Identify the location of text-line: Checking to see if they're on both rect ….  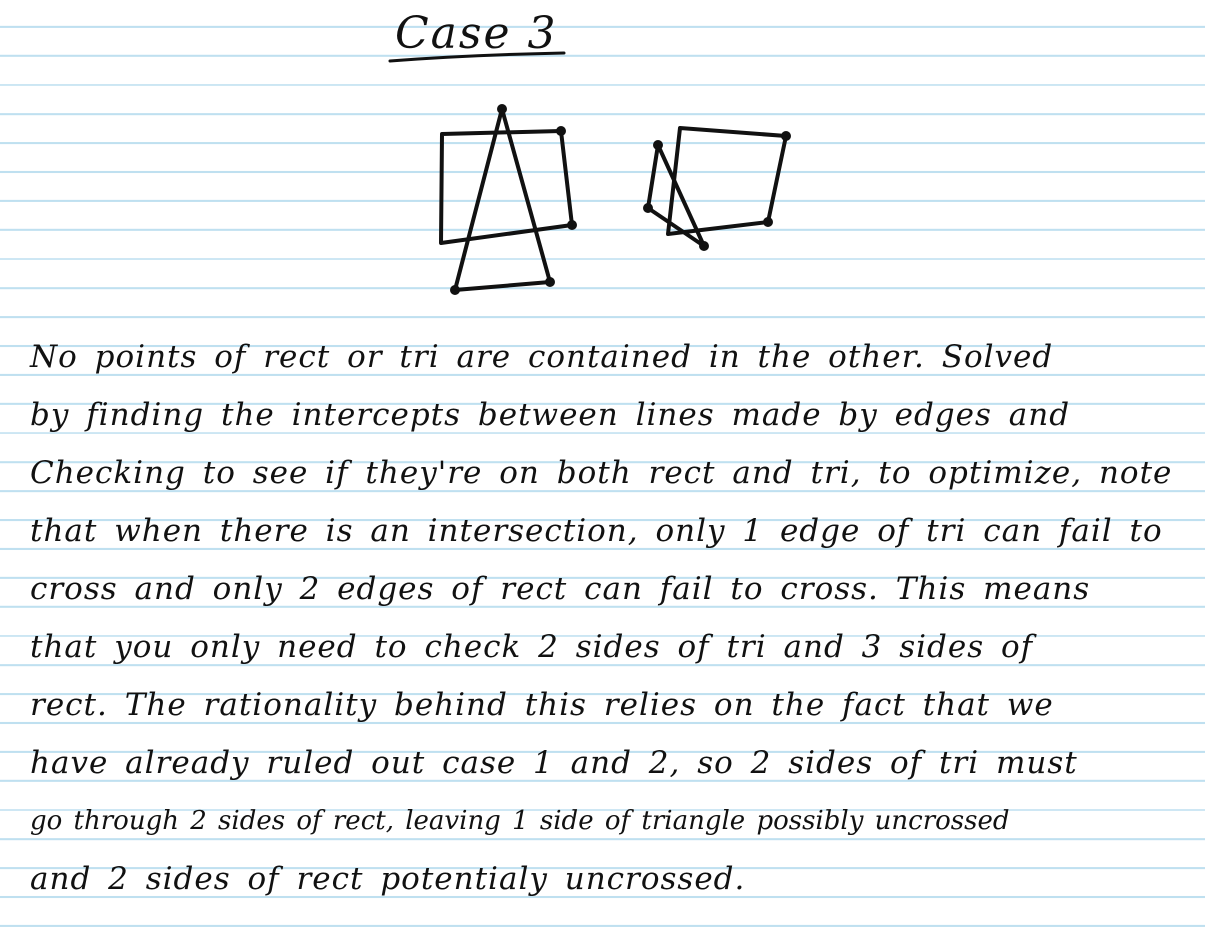
(601, 473).